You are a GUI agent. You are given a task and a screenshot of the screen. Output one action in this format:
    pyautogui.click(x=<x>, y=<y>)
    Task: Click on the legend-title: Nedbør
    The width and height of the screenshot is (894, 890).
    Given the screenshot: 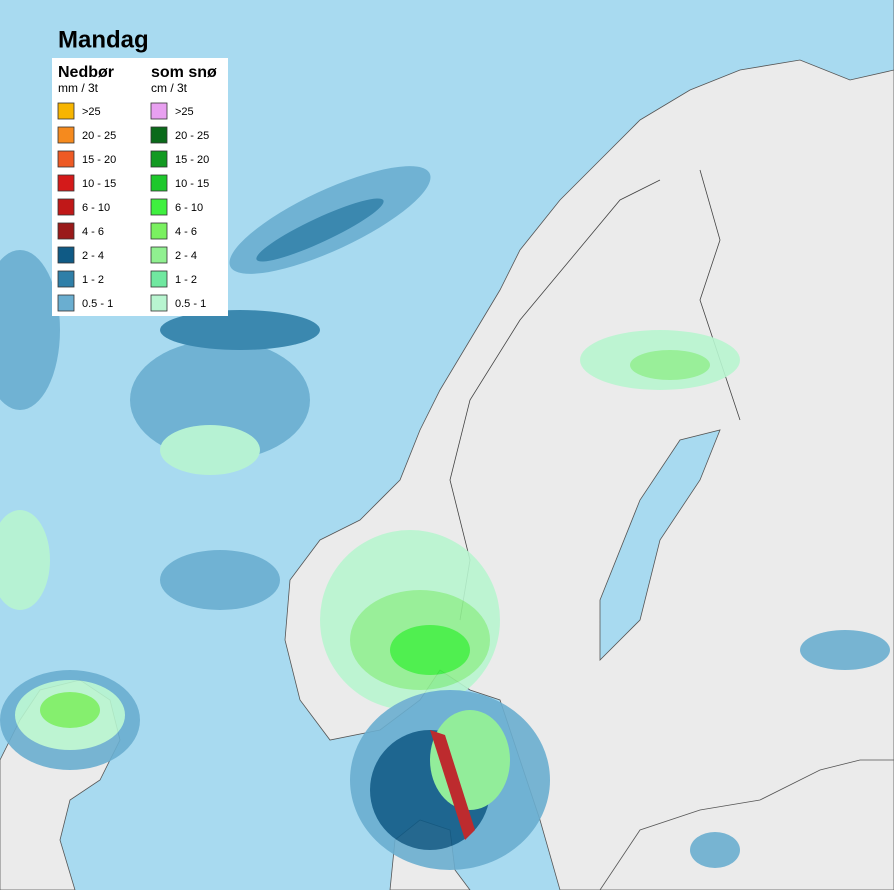 What is the action you would take?
    pyautogui.click(x=86, y=72)
    